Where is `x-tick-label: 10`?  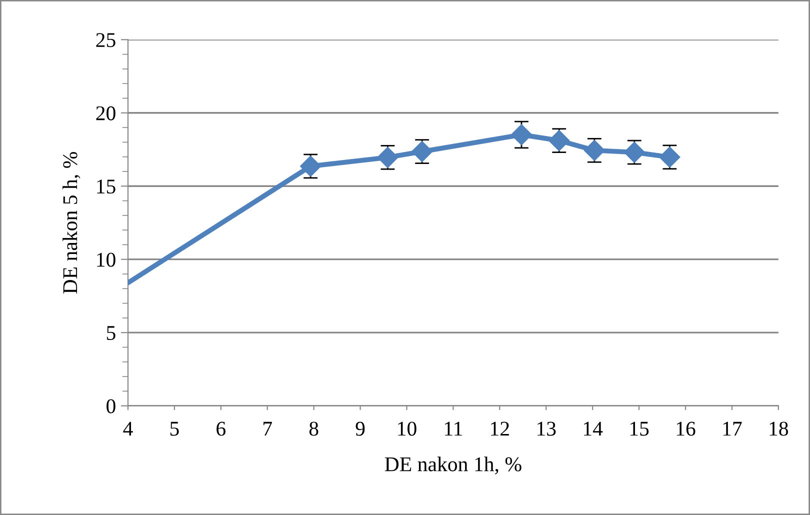
x-tick-label: 10 is located at coordinates (407, 429).